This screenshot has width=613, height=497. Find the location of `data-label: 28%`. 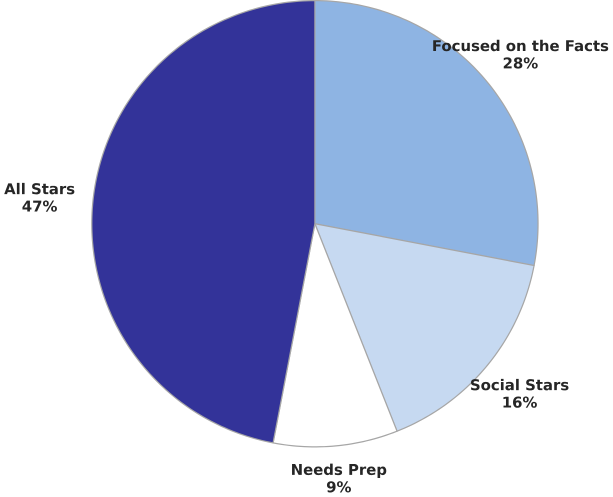

data-label: 28% is located at coordinates (521, 63).